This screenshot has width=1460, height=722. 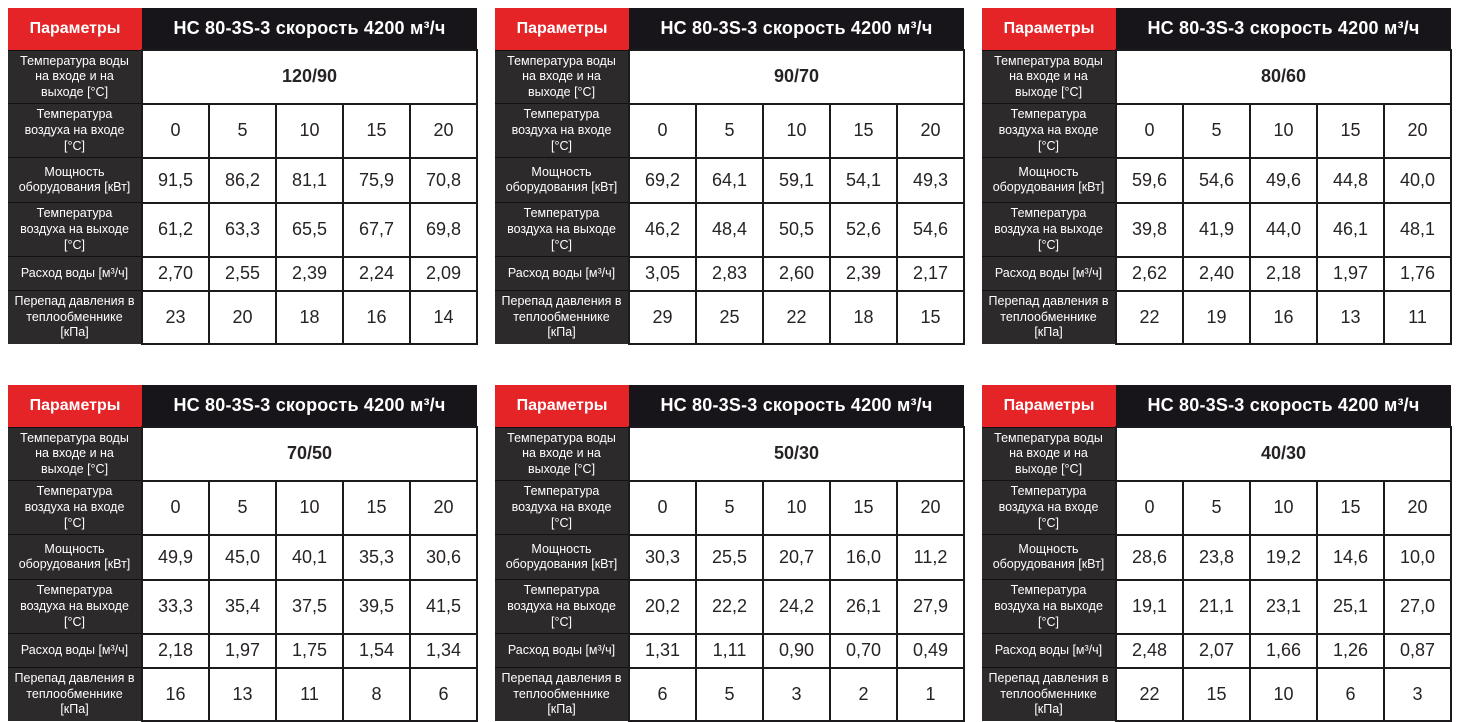 What do you see at coordinates (729, 180) in the screenshot?
I see `power-cell: 64,1` at bounding box center [729, 180].